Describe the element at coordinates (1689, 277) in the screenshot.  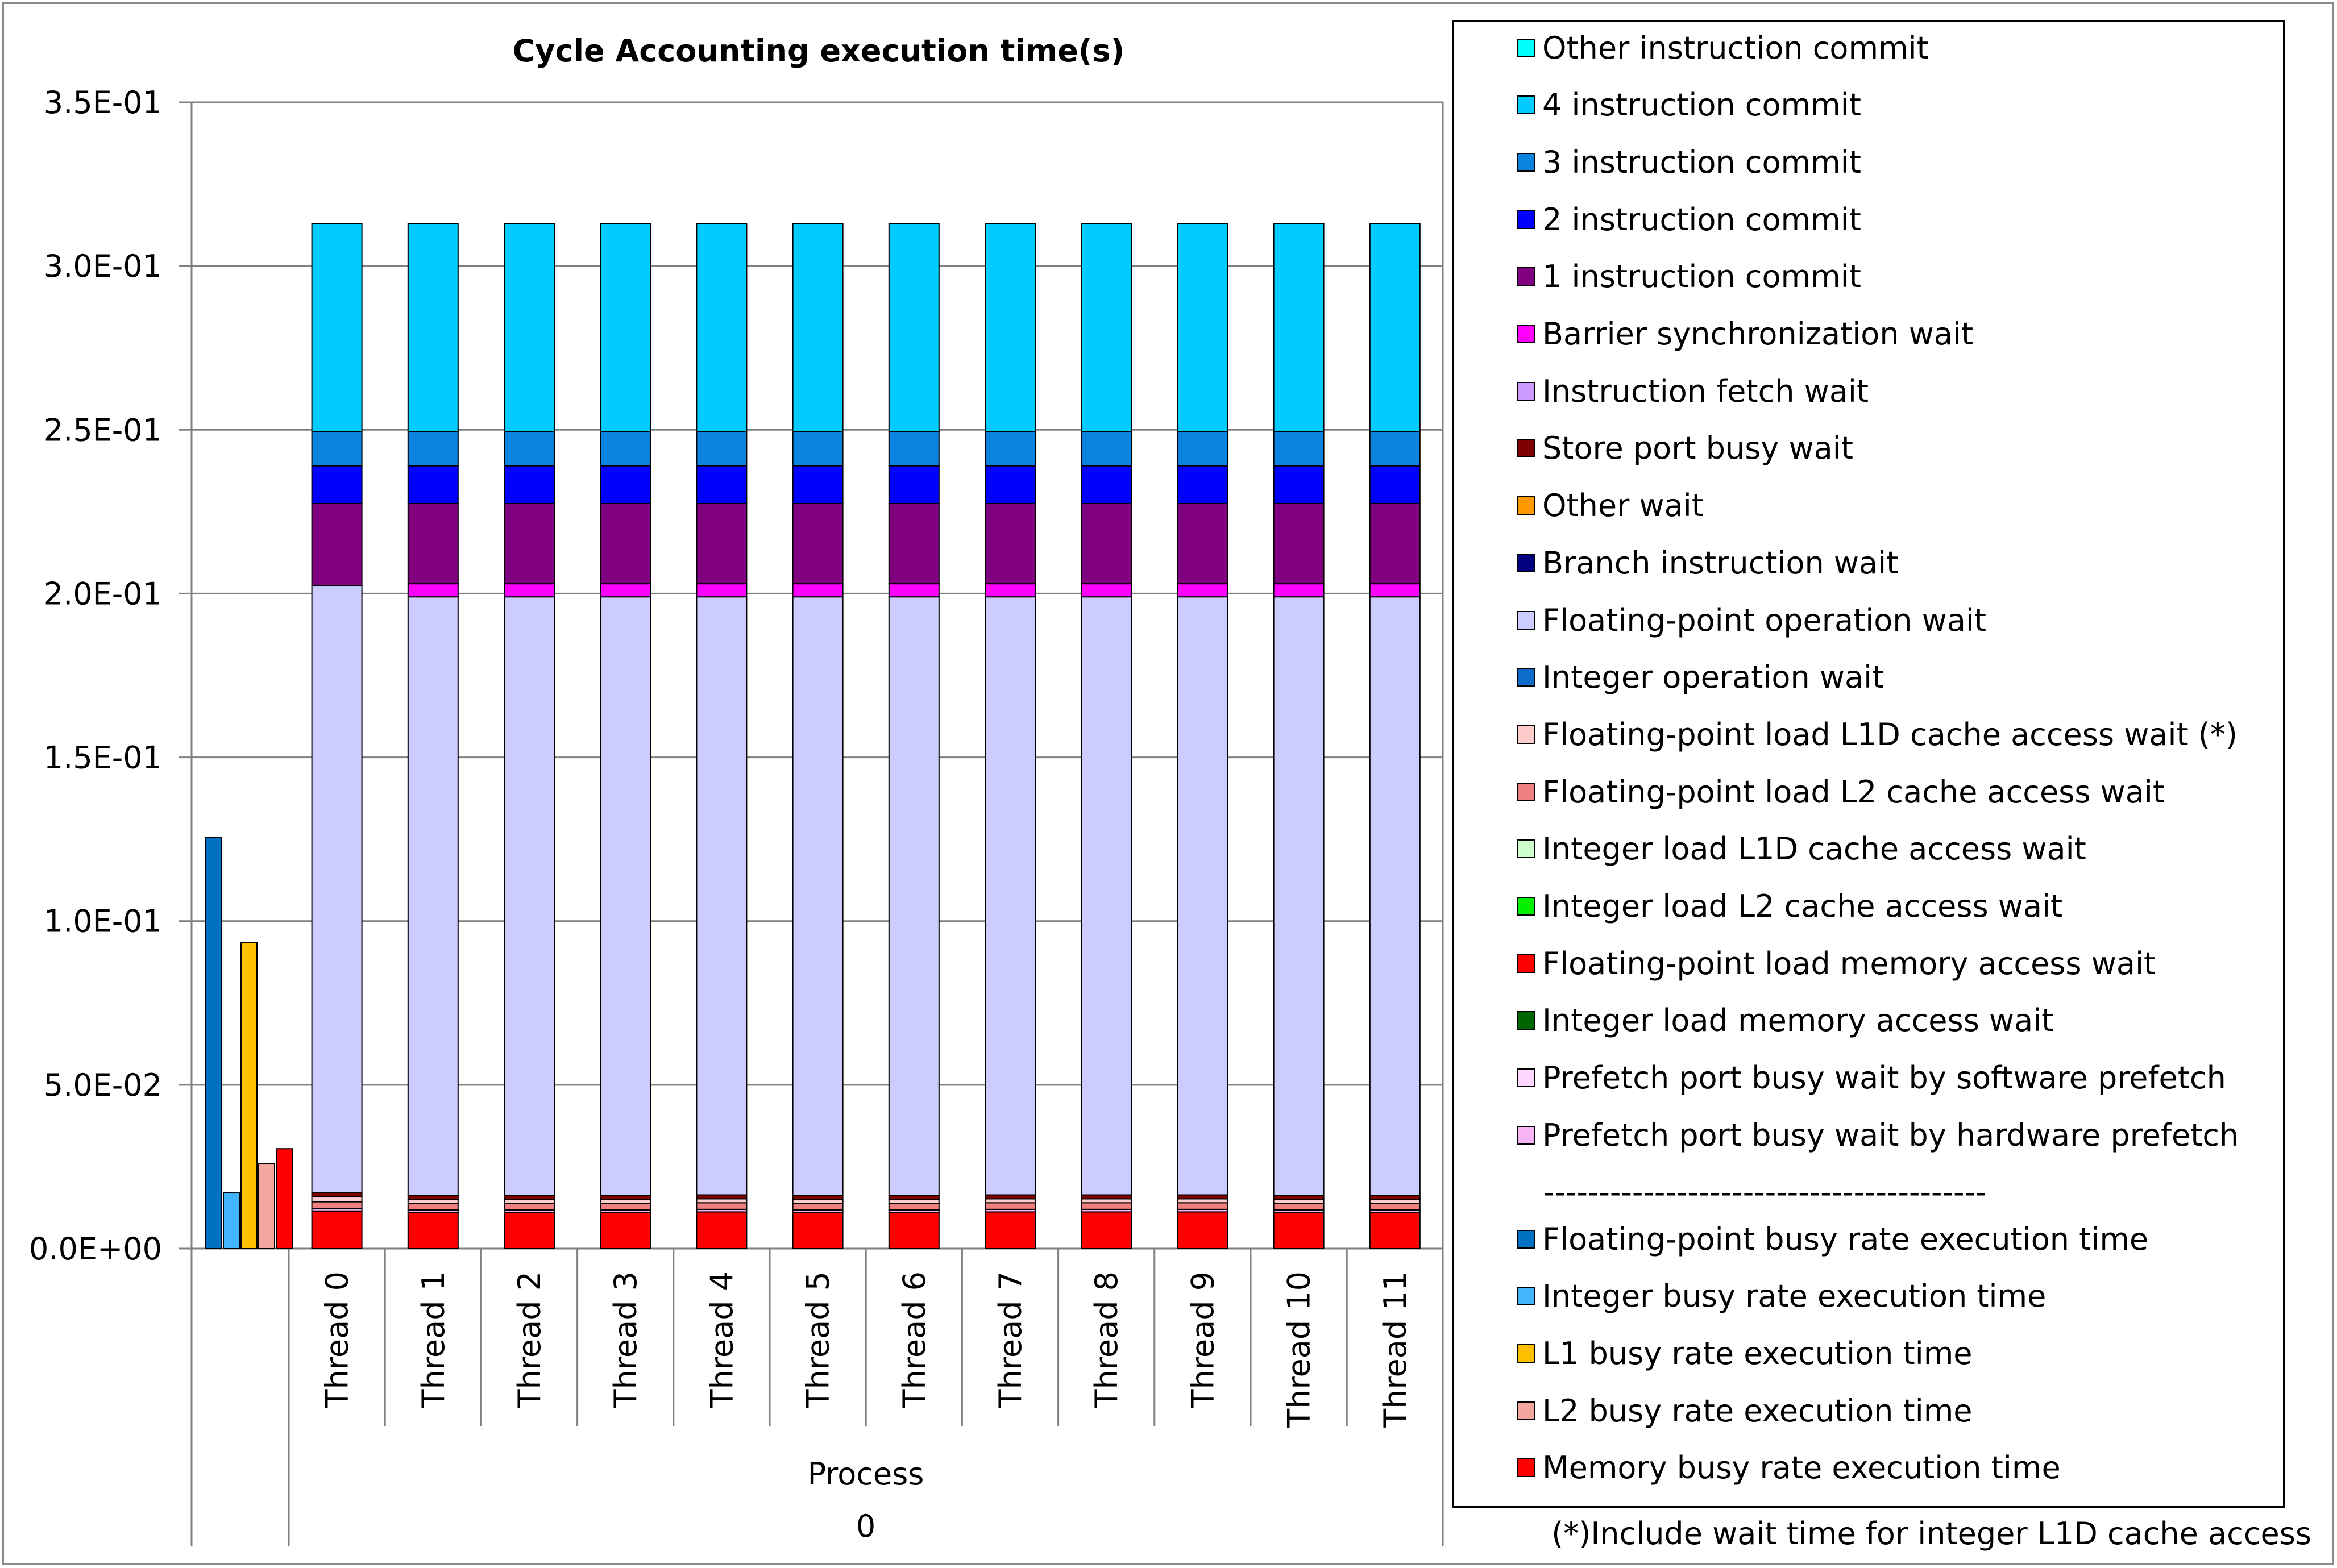
I see `legend-item: 1 instruction commit` at that location.